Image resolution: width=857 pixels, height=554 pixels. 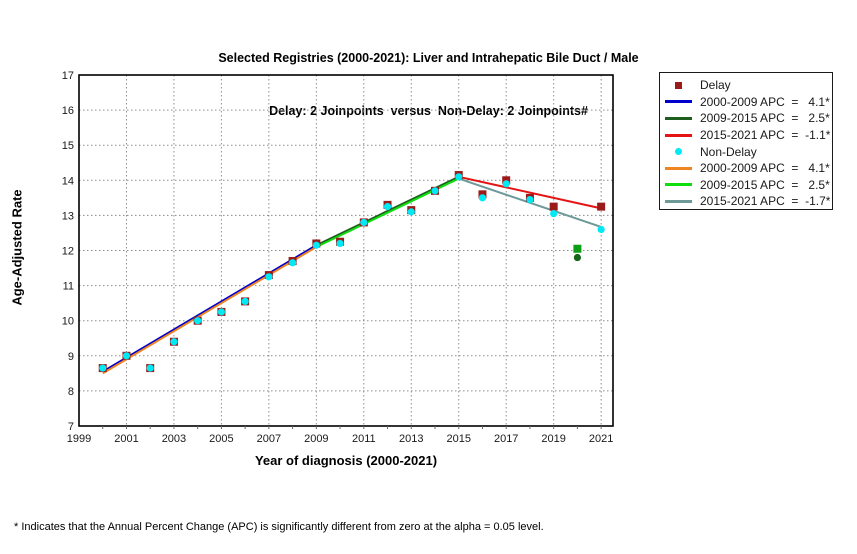 What do you see at coordinates (746, 85) in the screenshot?
I see `legend-item-delay: Delay` at bounding box center [746, 85].